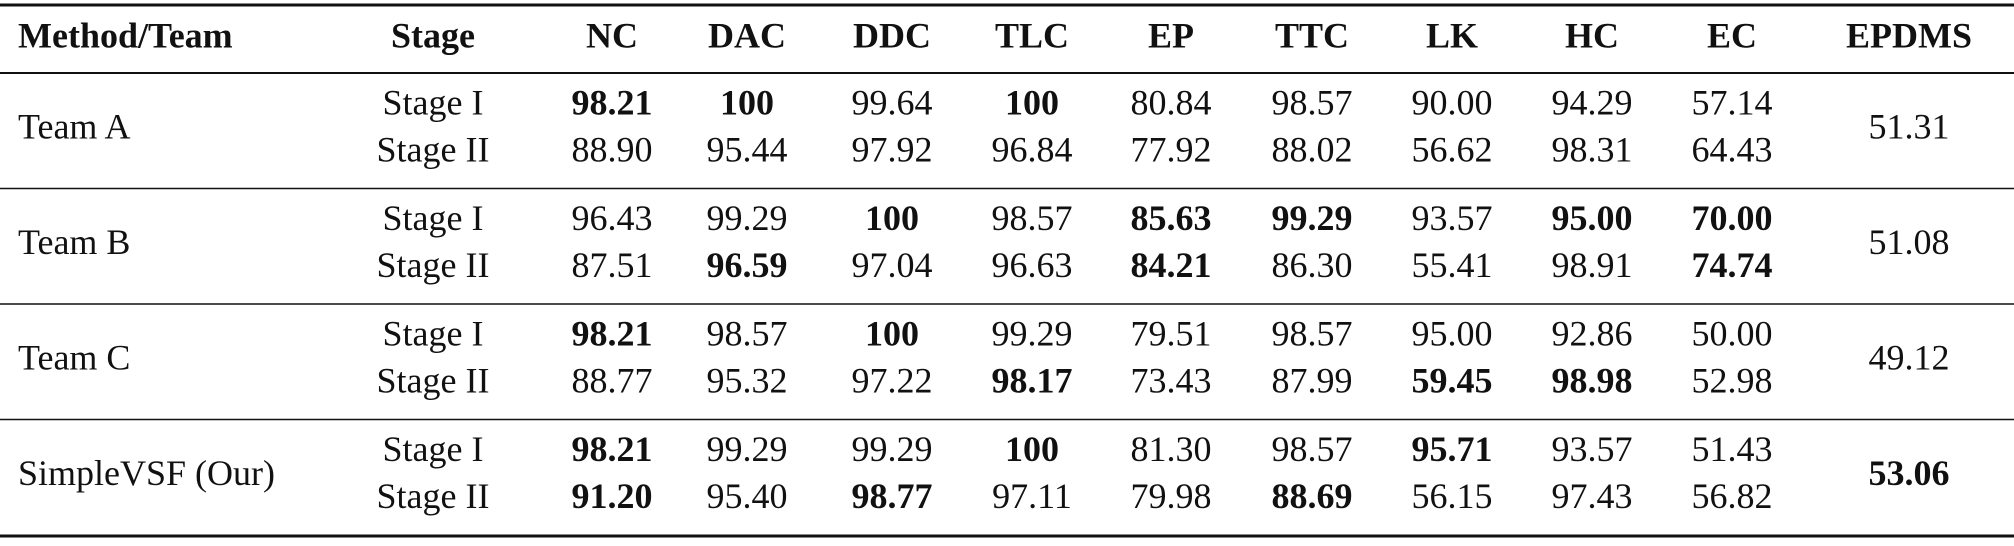  Describe the element at coordinates (1909, 126) in the screenshot. I see `epdms-value: 51.31` at that location.